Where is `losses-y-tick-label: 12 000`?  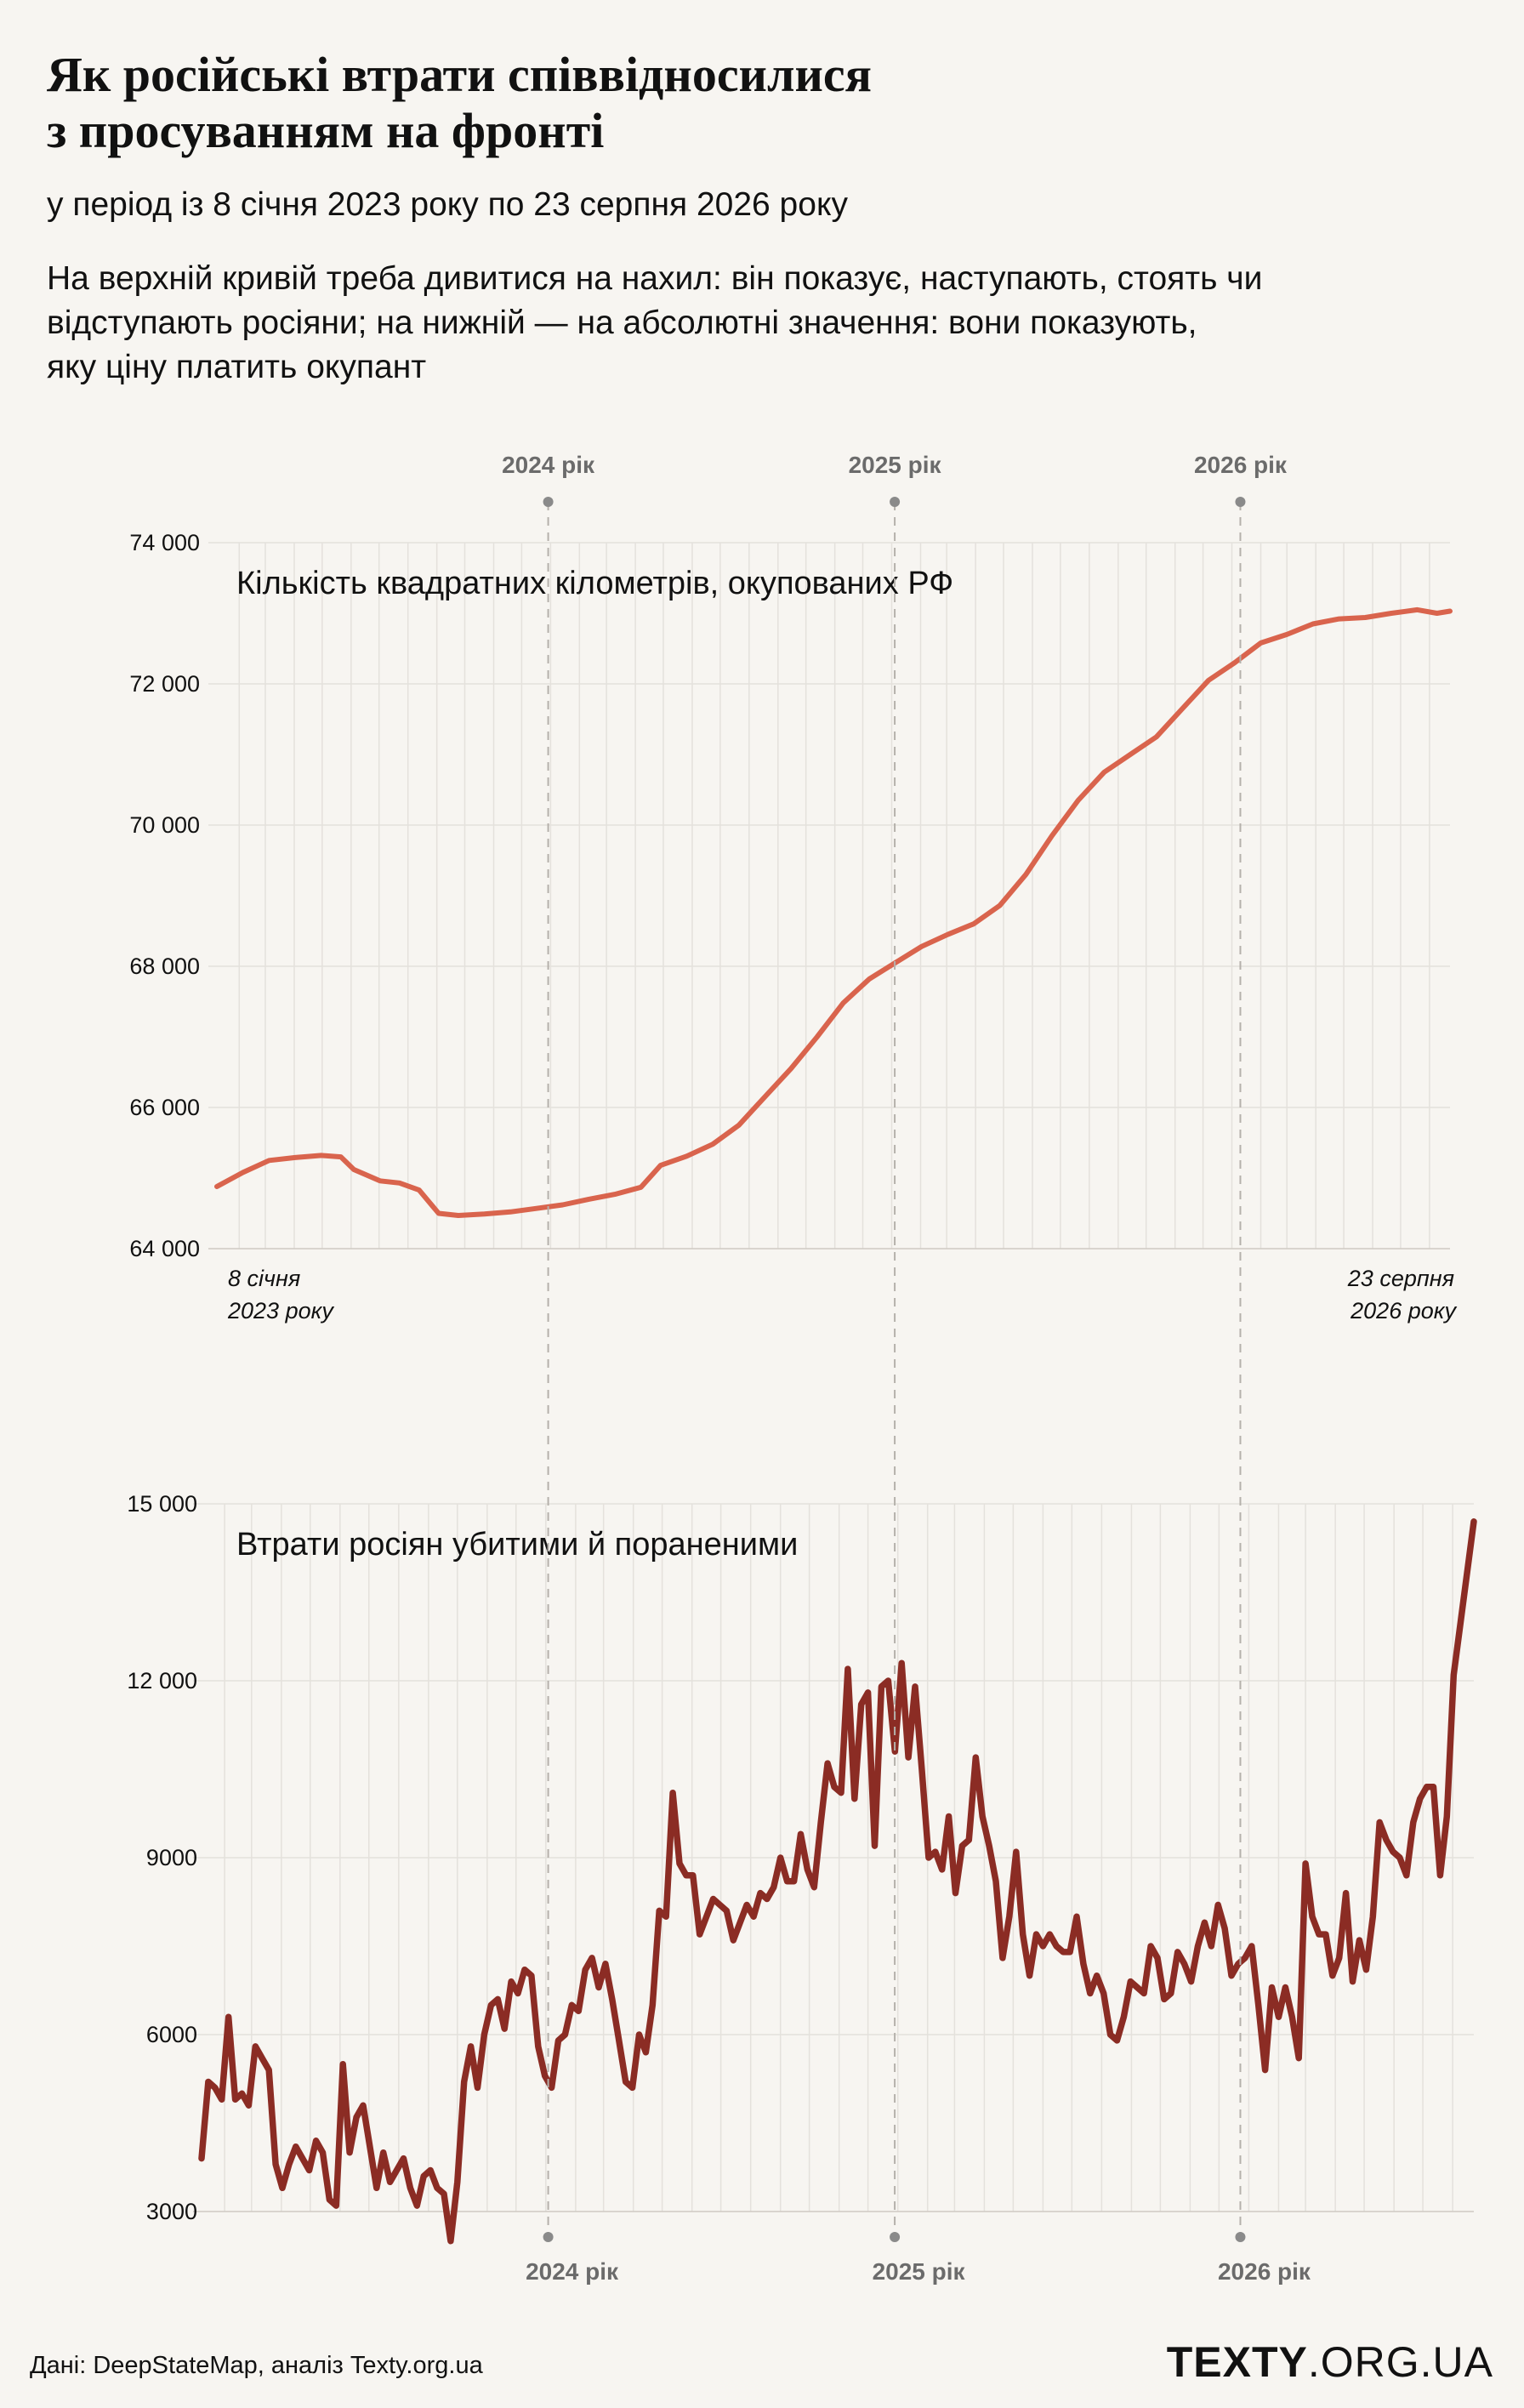
losses-y-tick-label: 12 000 is located at coordinates (162, 1681).